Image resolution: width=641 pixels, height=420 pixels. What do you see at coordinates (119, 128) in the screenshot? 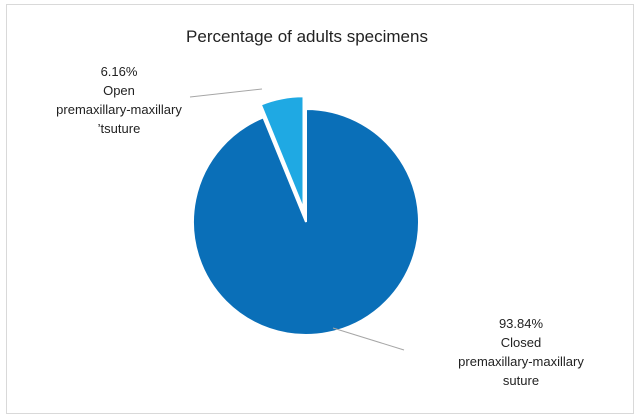
I see `data-label-line: ’tsuture` at bounding box center [119, 128].